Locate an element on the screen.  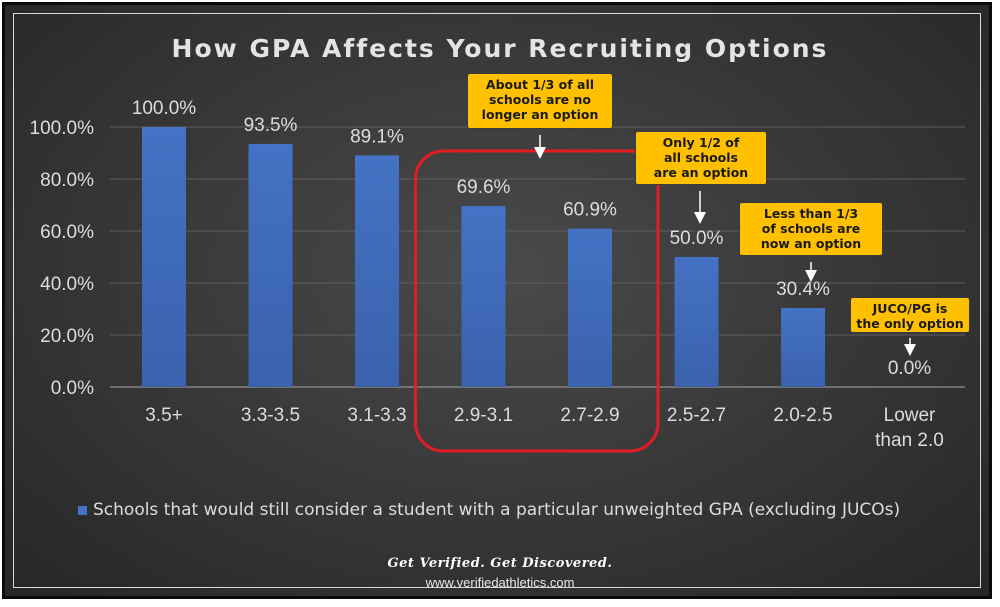
x-tick-label: 2.9-3.1 is located at coordinates (483, 415).